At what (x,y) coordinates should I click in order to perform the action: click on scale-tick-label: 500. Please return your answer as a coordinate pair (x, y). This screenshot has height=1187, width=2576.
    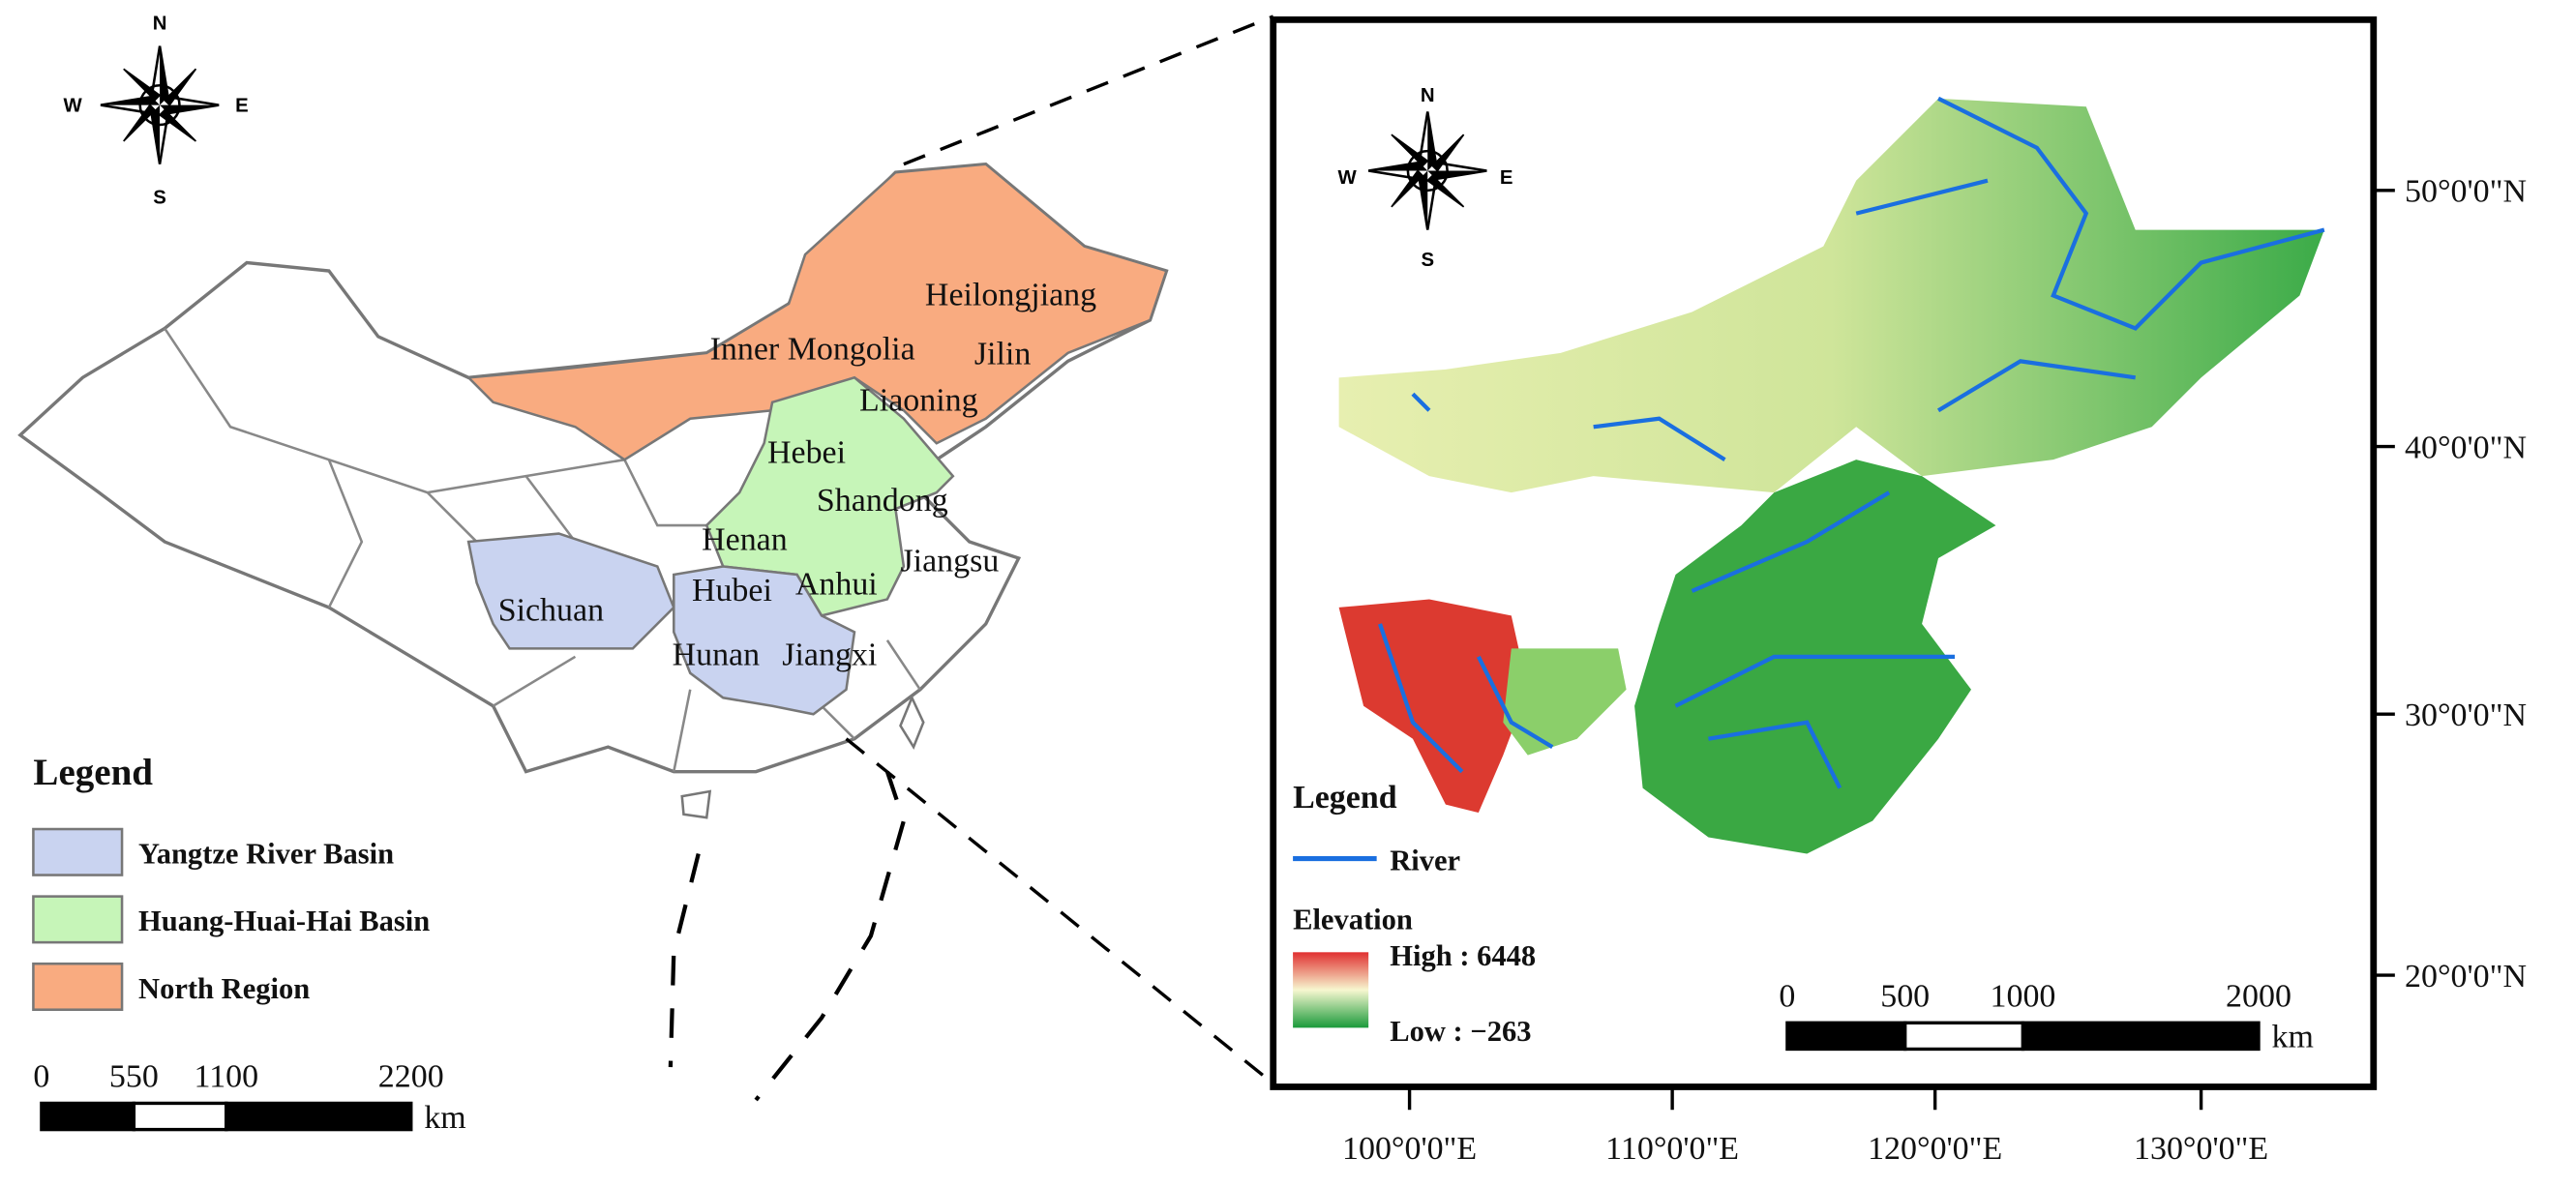
    Looking at the image, I should click on (1905, 996).